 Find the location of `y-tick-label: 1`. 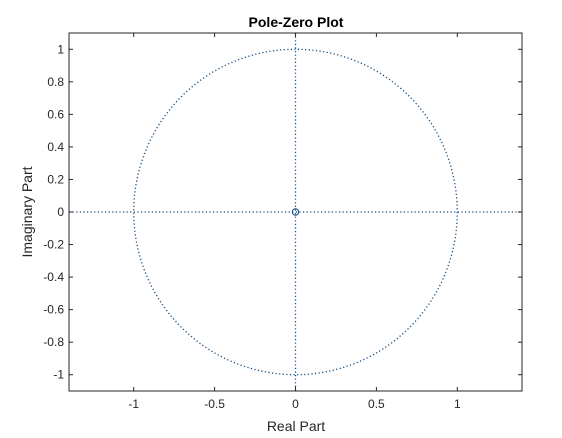

y-tick-label: 1 is located at coordinates (60, 49).